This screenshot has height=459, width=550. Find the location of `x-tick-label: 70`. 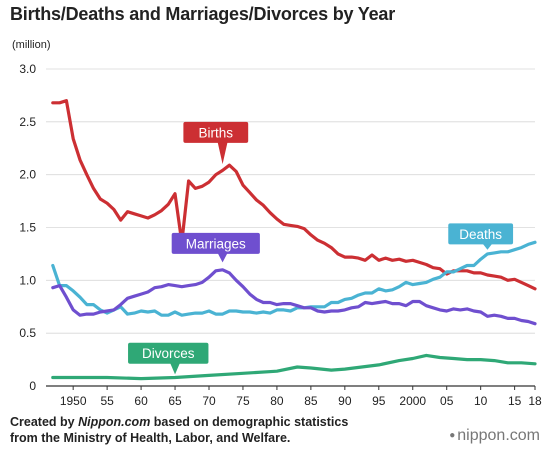

x-tick-label: 70 is located at coordinates (209, 401).